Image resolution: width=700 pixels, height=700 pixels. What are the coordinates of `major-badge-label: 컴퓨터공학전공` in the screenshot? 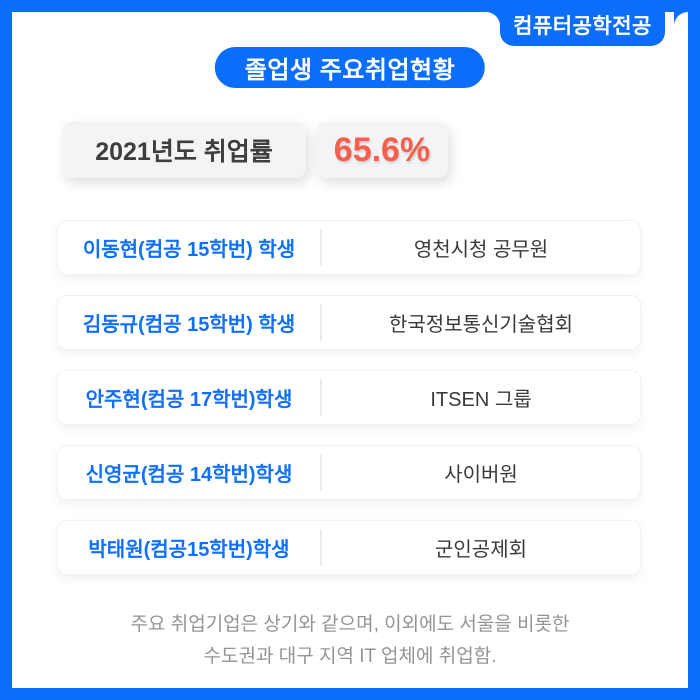 It's located at (582, 26).